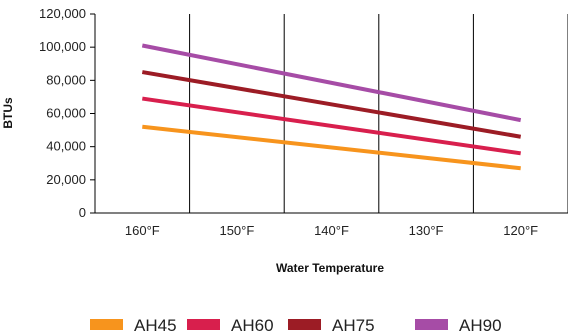  What do you see at coordinates (62, 13) in the screenshot?
I see `y-tick-label: 120,000` at bounding box center [62, 13].